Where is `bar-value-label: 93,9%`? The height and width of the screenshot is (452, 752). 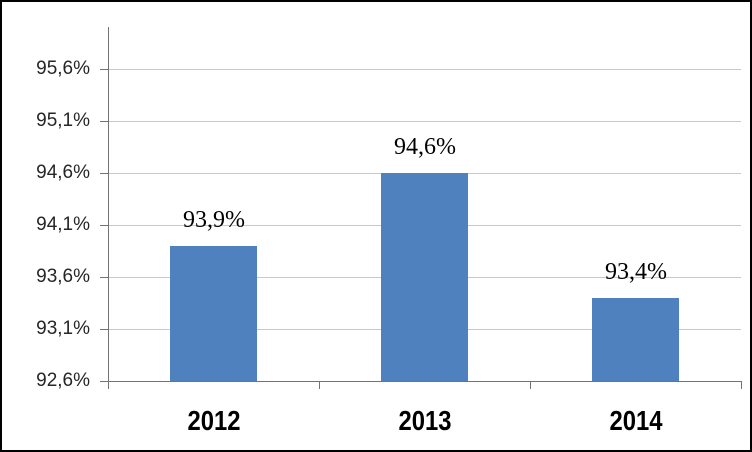 bar-value-label: 93,9% is located at coordinates (214, 220).